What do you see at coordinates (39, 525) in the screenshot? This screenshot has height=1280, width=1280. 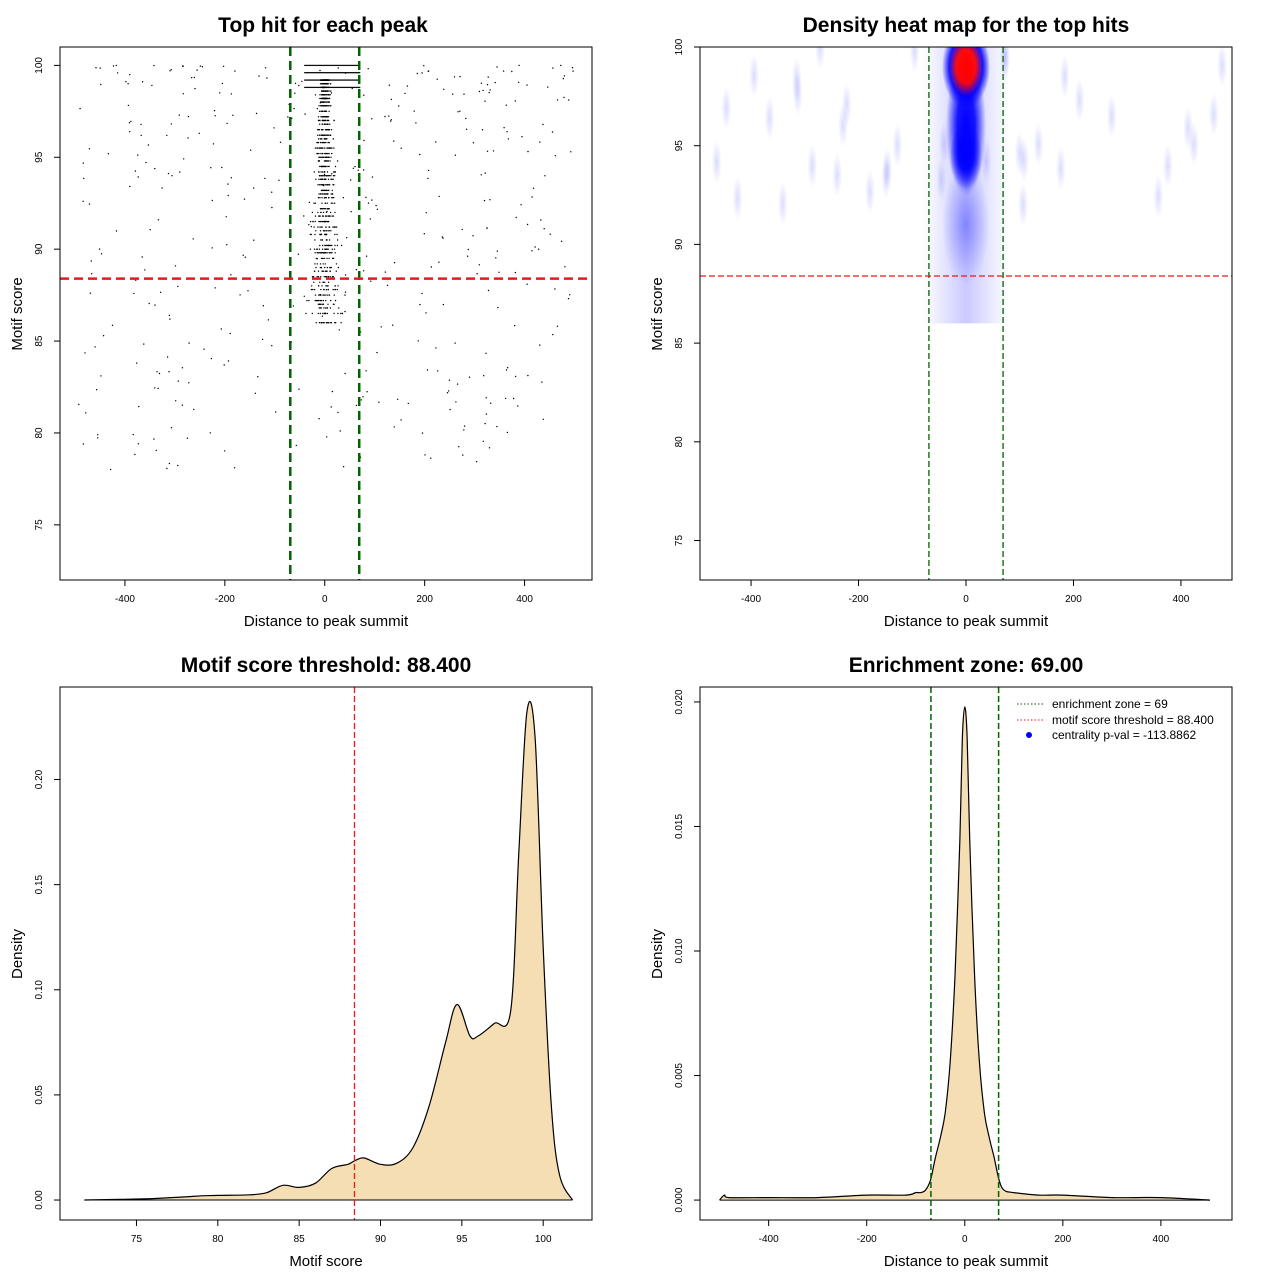 I see `y-tick-label: 75` at bounding box center [39, 525].